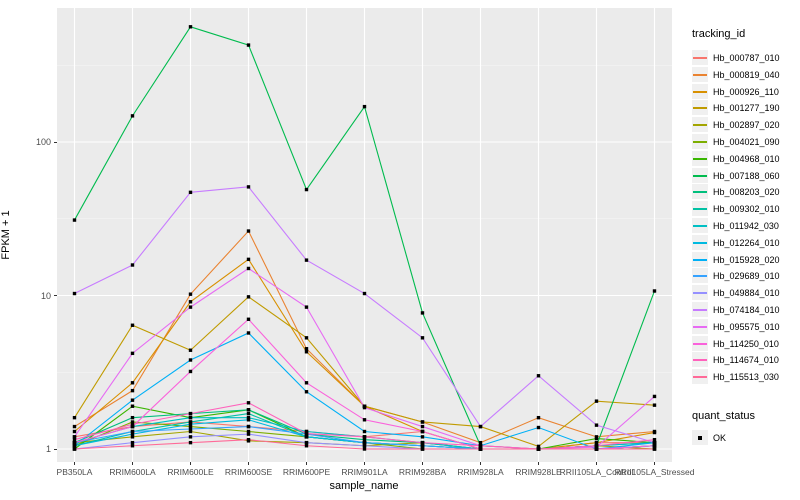  I want to click on x-tick-label-RRIM928LA: RRIM928LA, so click(480, 472).